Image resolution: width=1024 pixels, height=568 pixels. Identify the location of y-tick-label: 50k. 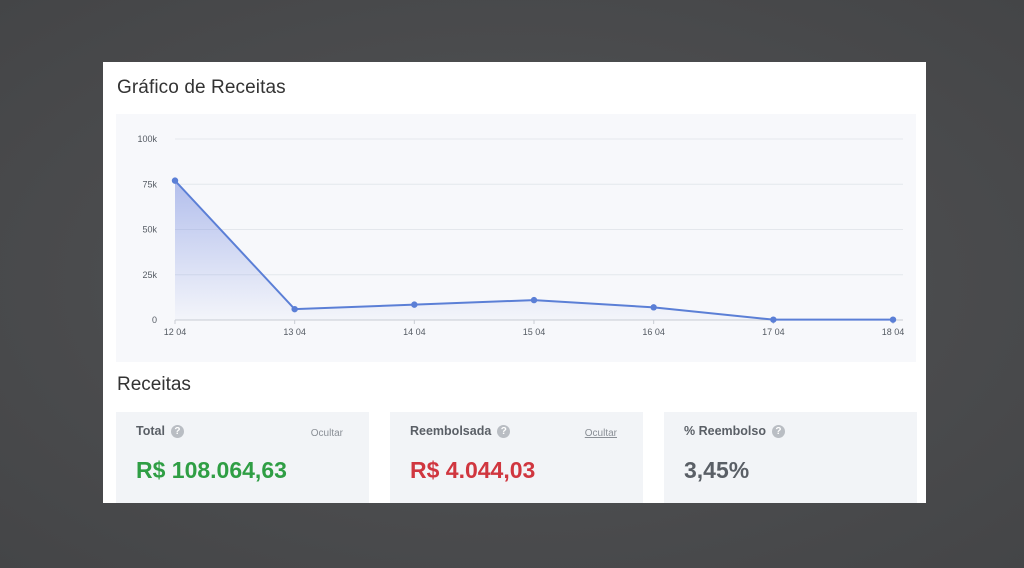
(149, 230).